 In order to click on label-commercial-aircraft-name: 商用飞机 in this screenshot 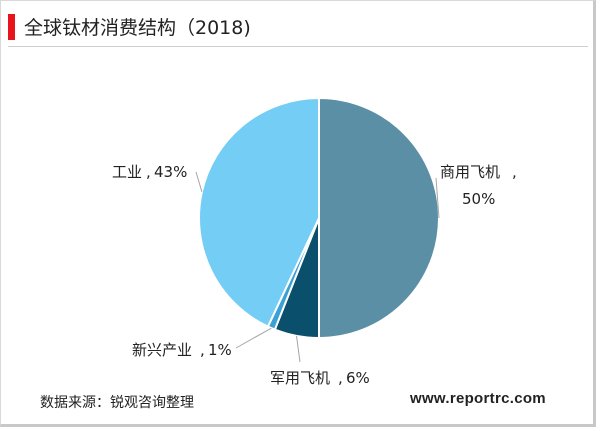, I will do `click(470, 172)`.